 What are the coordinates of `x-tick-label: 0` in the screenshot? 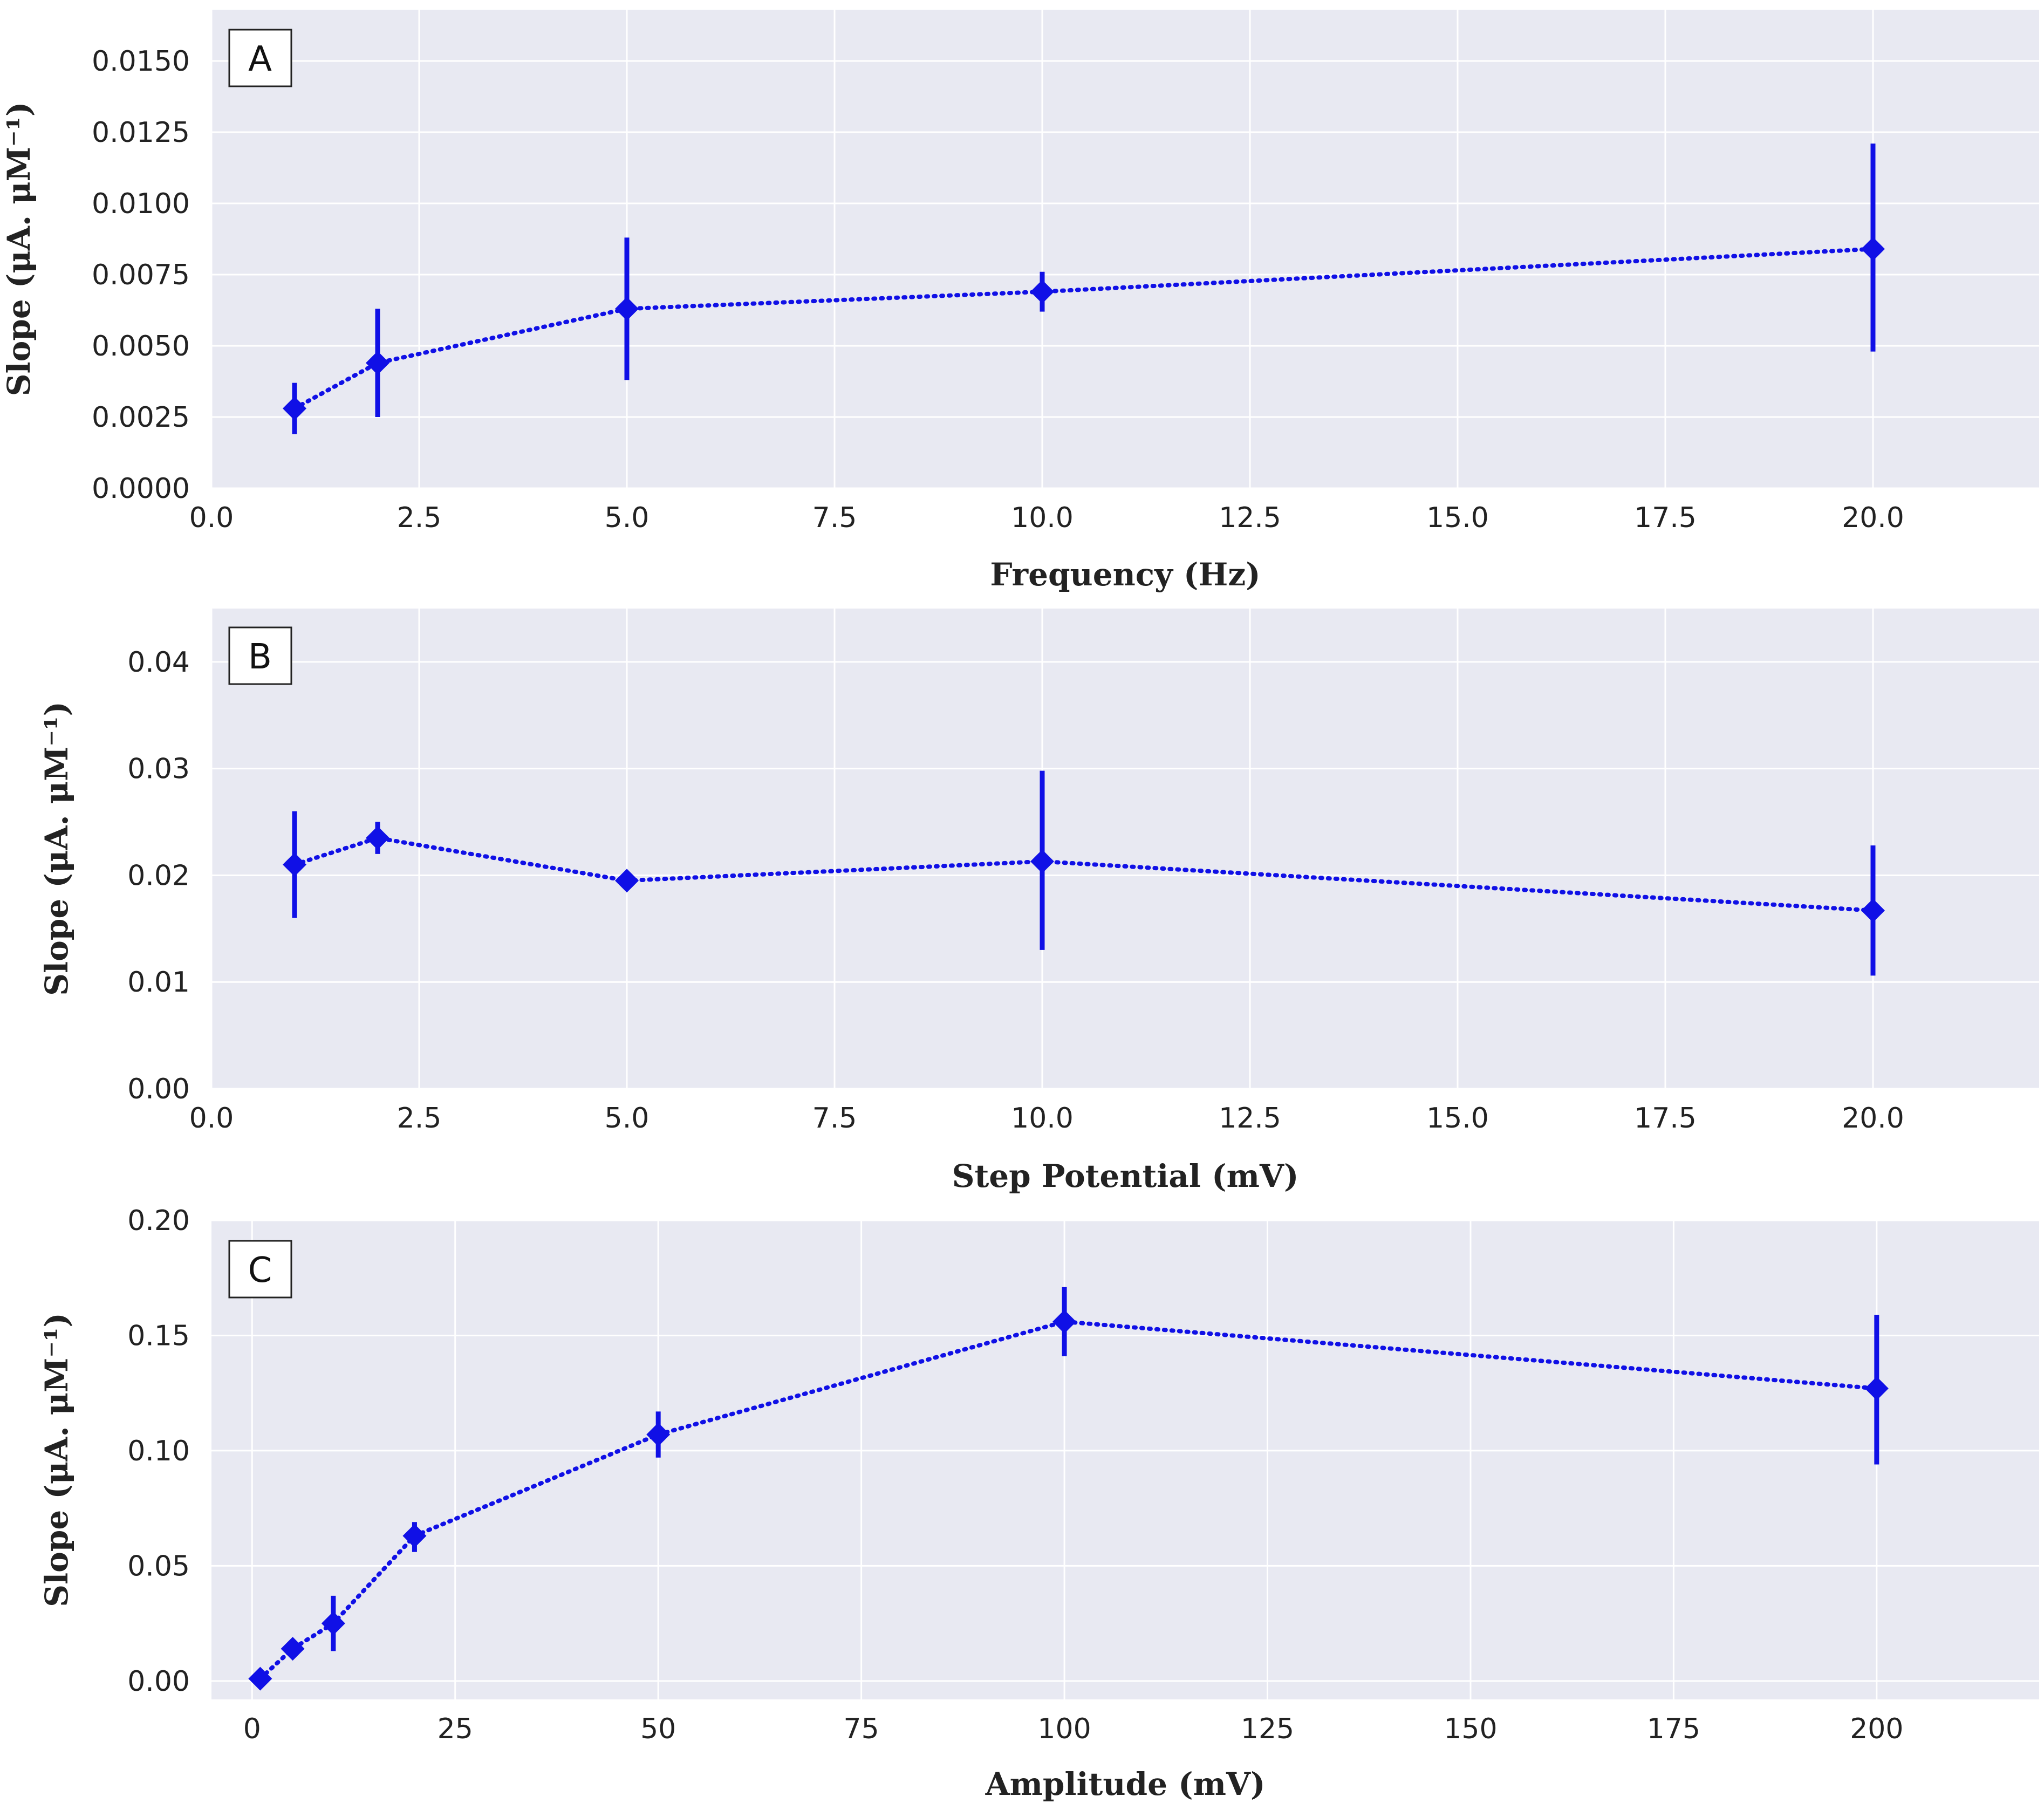 It's located at (252, 1729).